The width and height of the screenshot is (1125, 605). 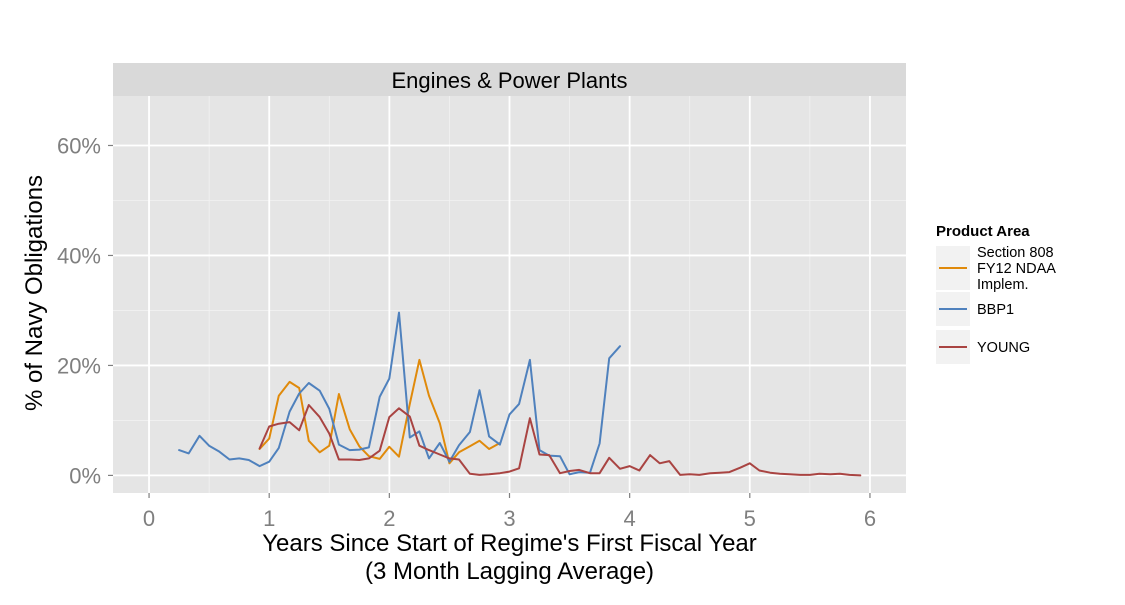 What do you see at coordinates (975, 309) in the screenshot?
I see `legend-item-1: BBP1` at bounding box center [975, 309].